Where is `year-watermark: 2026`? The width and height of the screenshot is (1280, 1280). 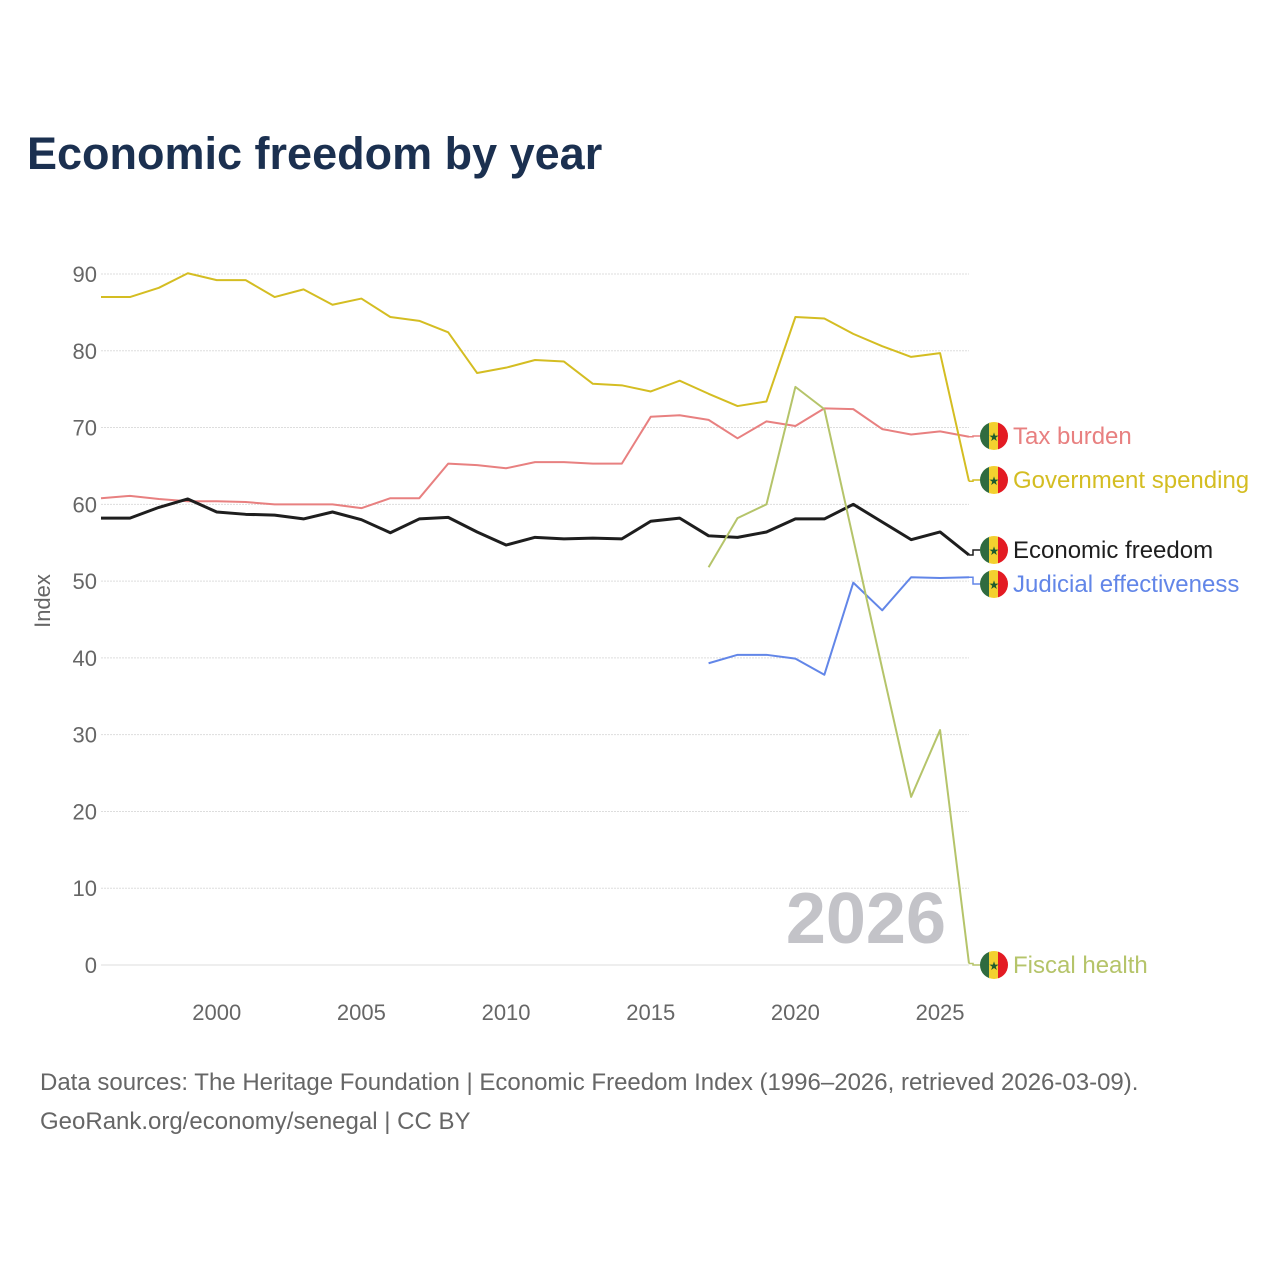
year-watermark: 2026 is located at coordinates (866, 919).